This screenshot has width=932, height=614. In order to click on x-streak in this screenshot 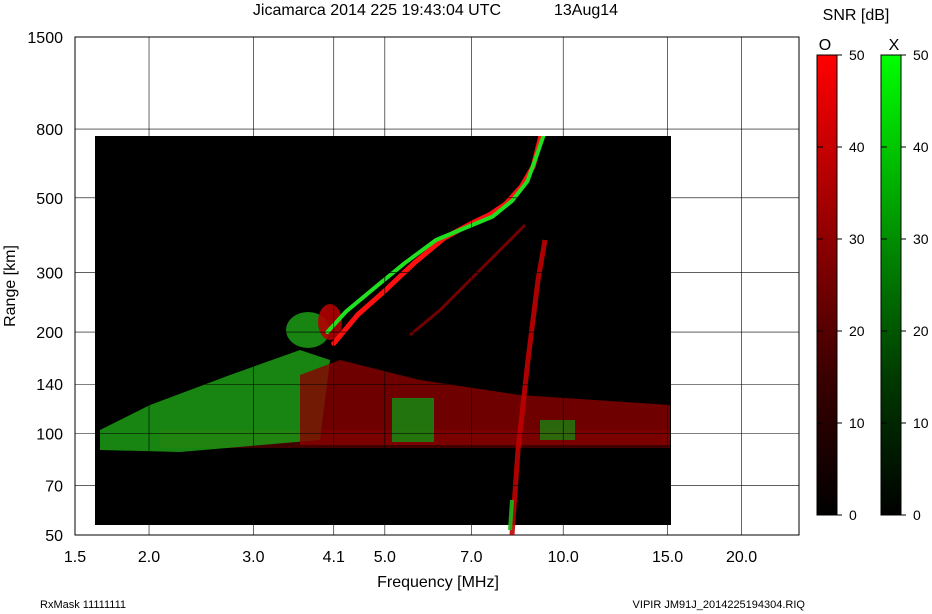, I will do `click(511, 515)`.